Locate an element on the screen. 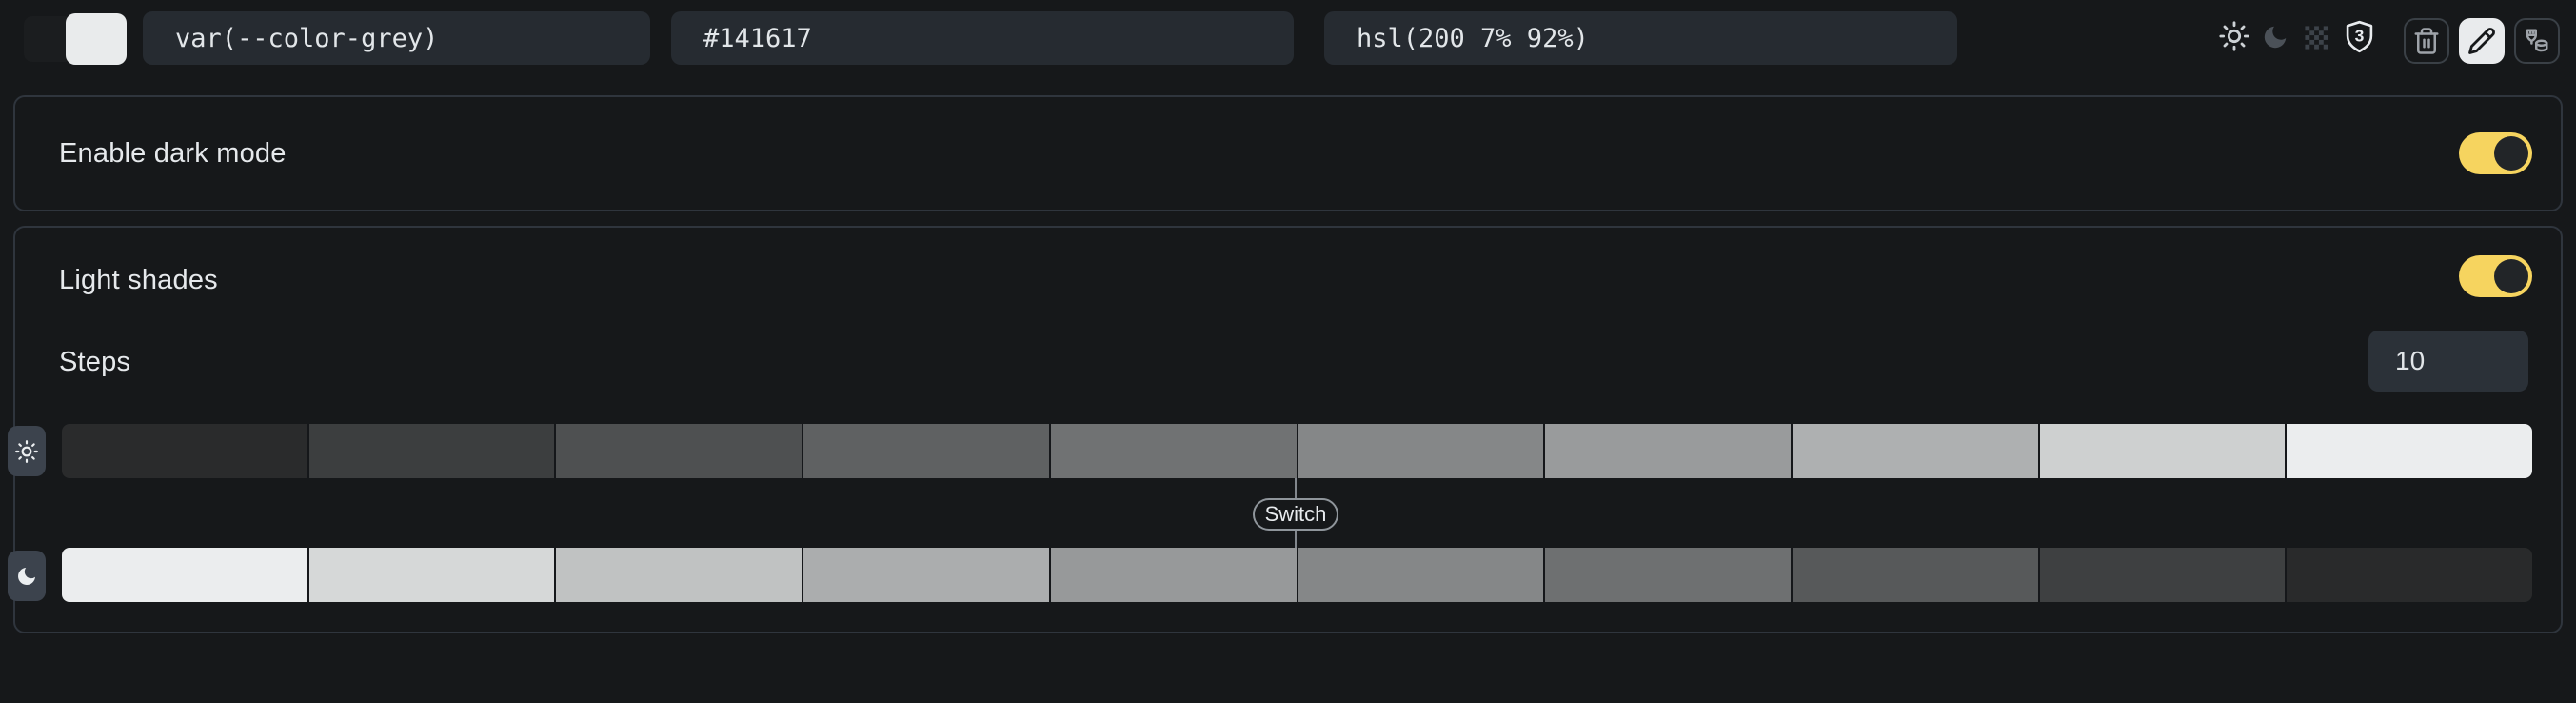 The height and width of the screenshot is (703, 2576). dark-mode-label: Enable dark mode is located at coordinates (173, 153).